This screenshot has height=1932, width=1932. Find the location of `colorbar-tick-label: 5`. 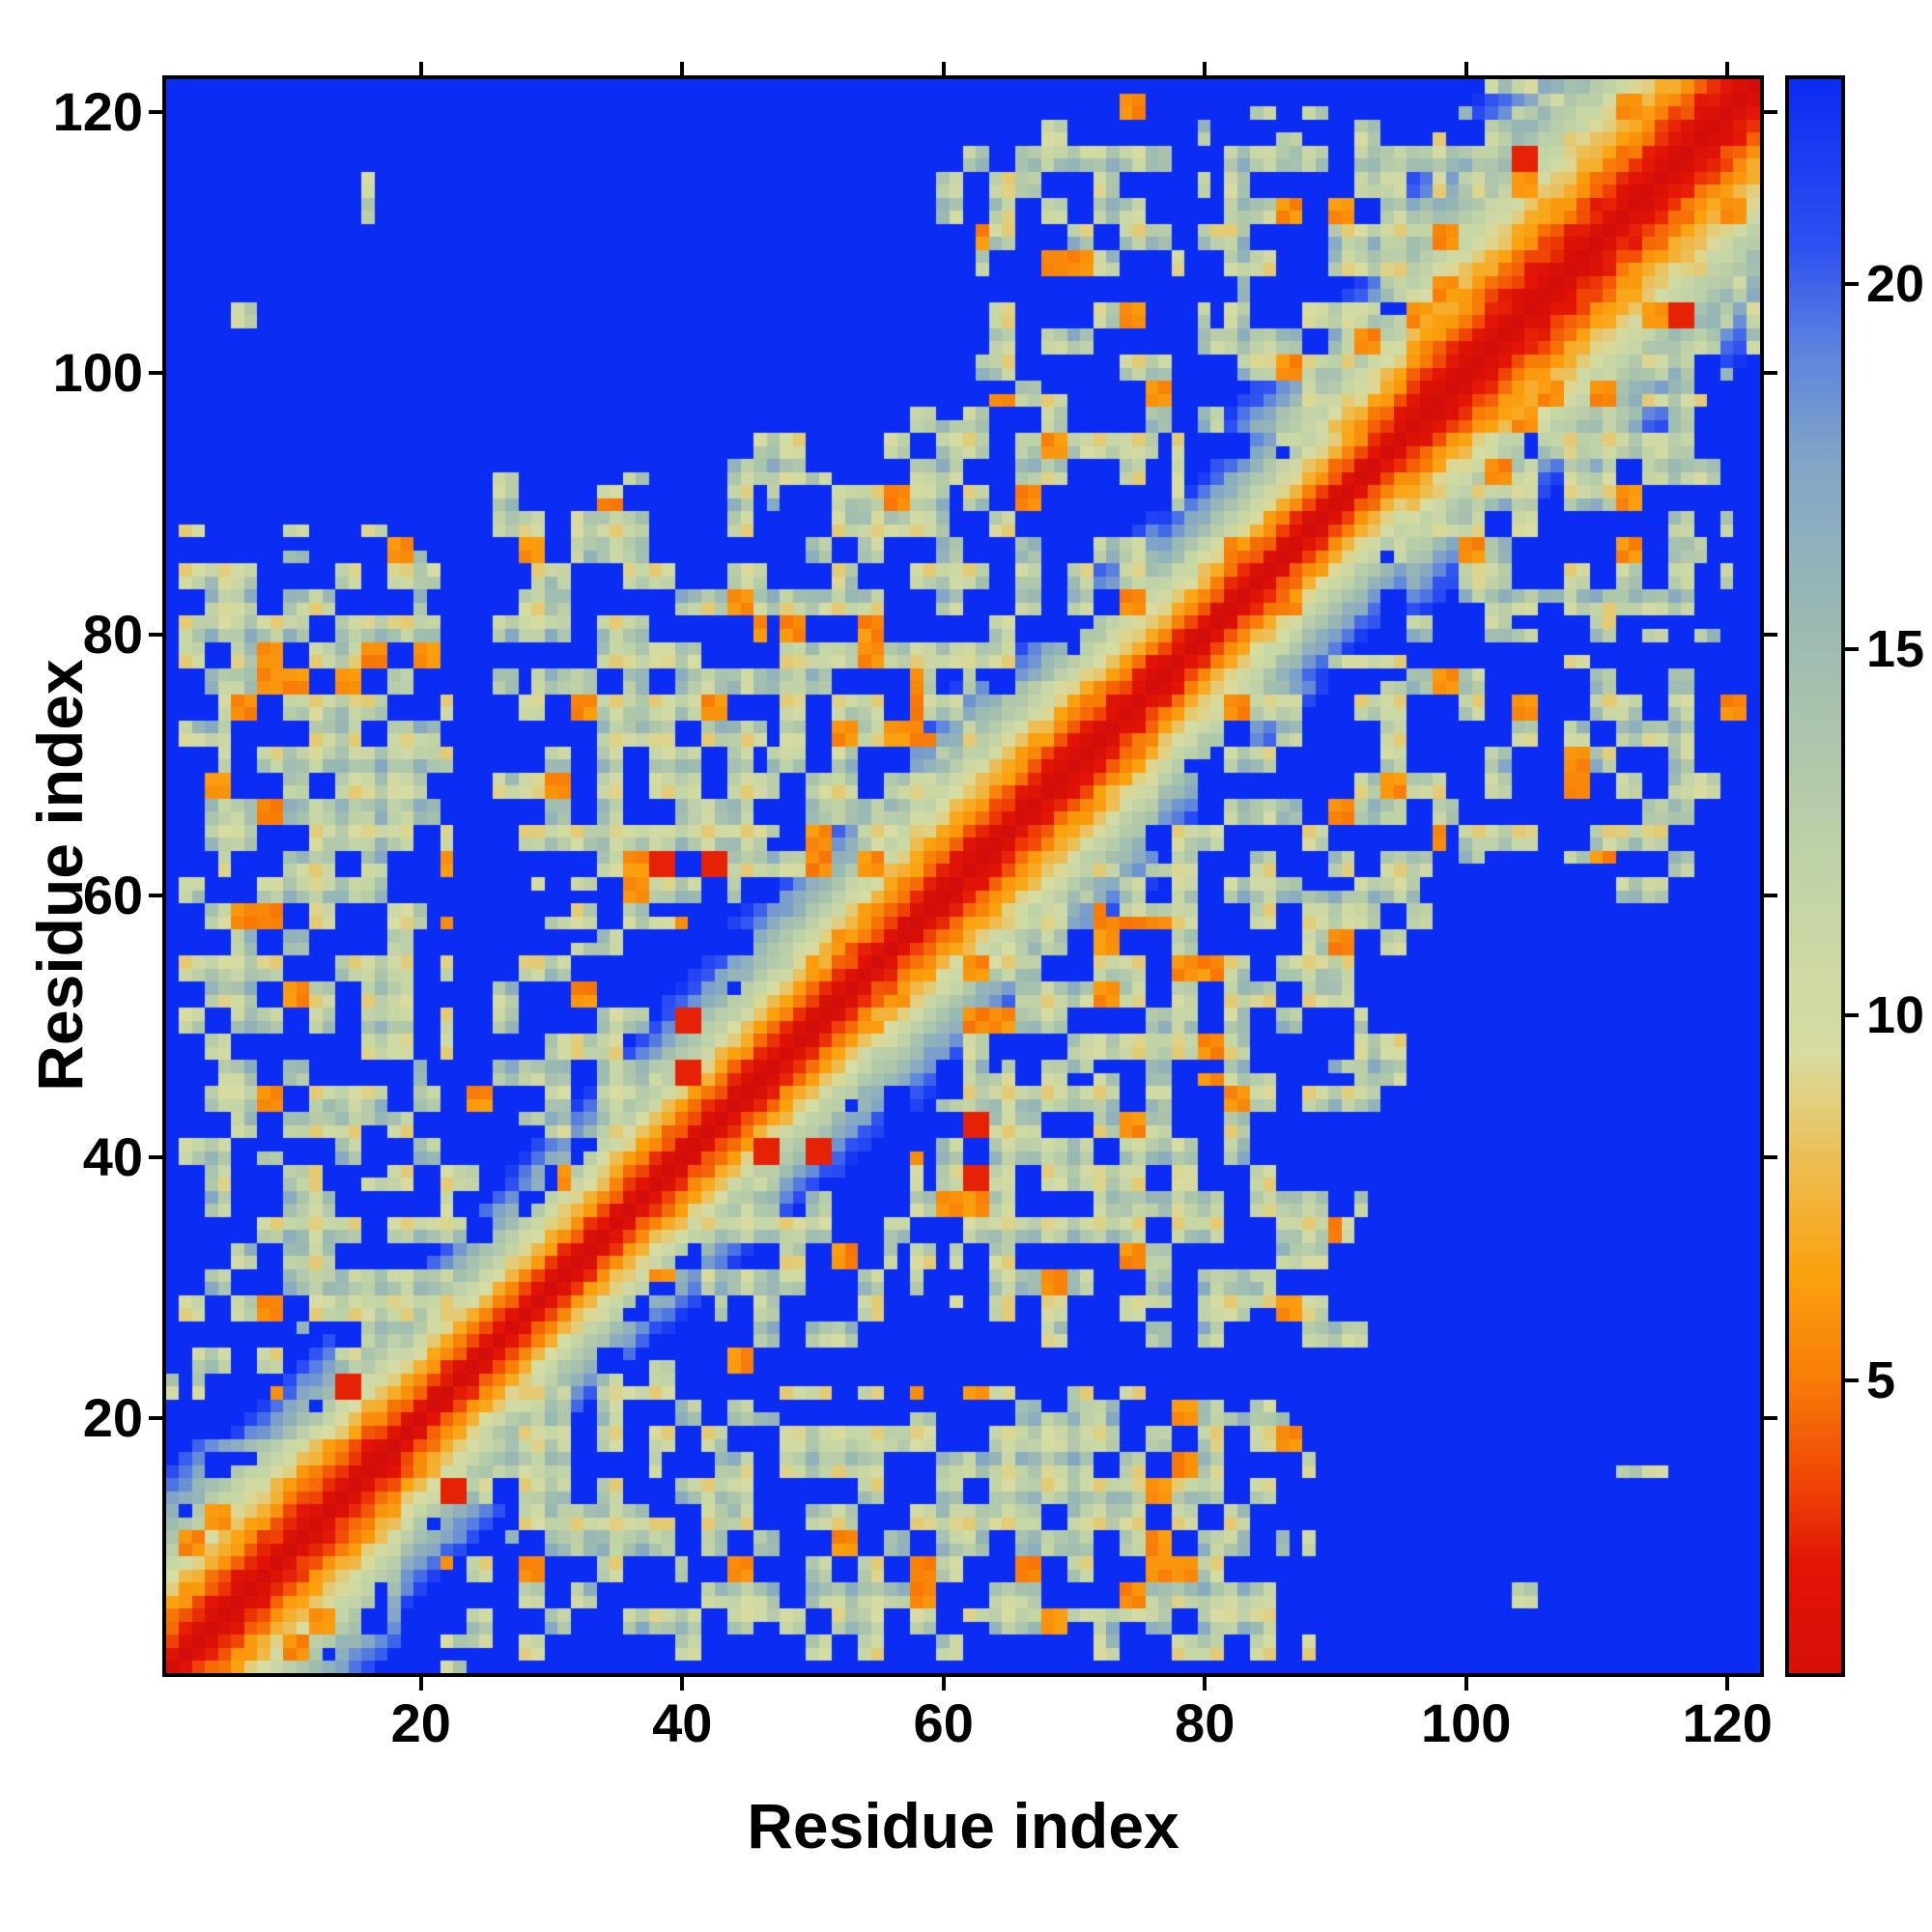

colorbar-tick-label: 5 is located at coordinates (1881, 1380).